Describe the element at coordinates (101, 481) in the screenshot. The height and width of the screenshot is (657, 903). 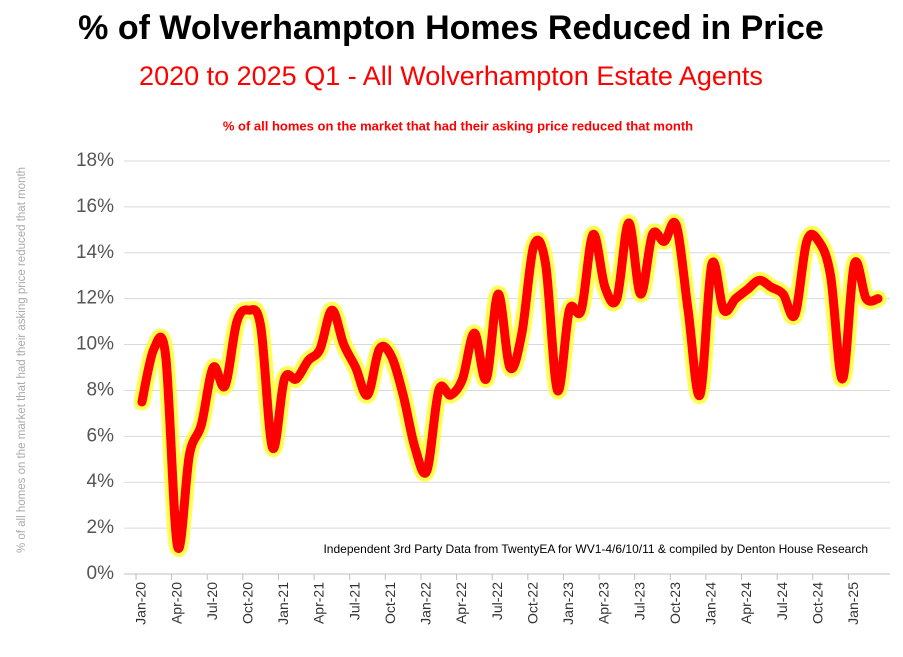
I see `y-tick-label: 4%` at that location.